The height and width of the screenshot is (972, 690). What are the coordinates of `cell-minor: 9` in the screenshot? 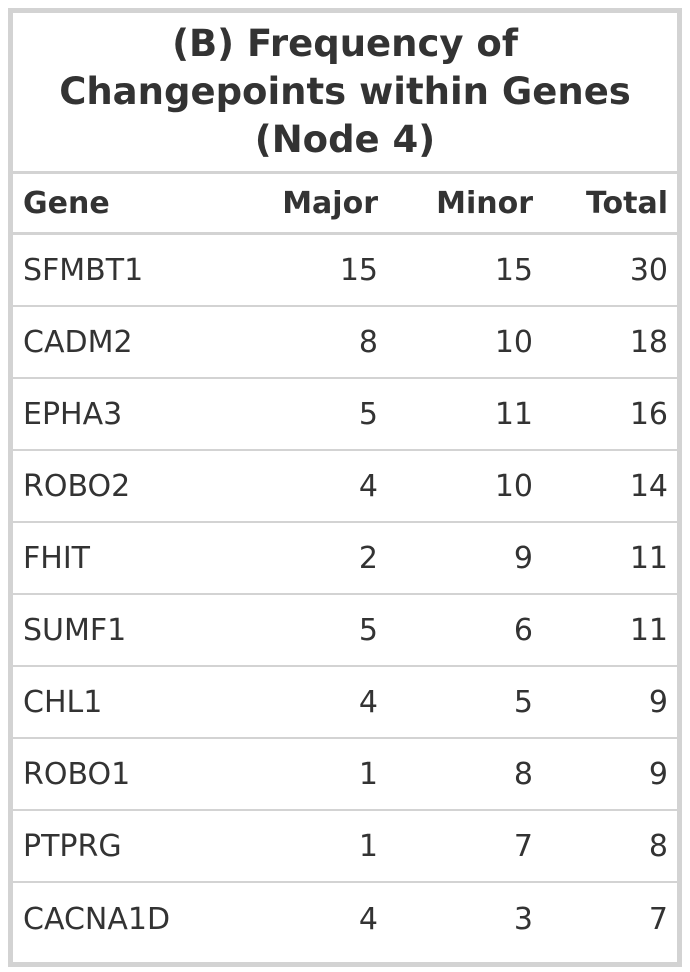 It's located at (523, 558).